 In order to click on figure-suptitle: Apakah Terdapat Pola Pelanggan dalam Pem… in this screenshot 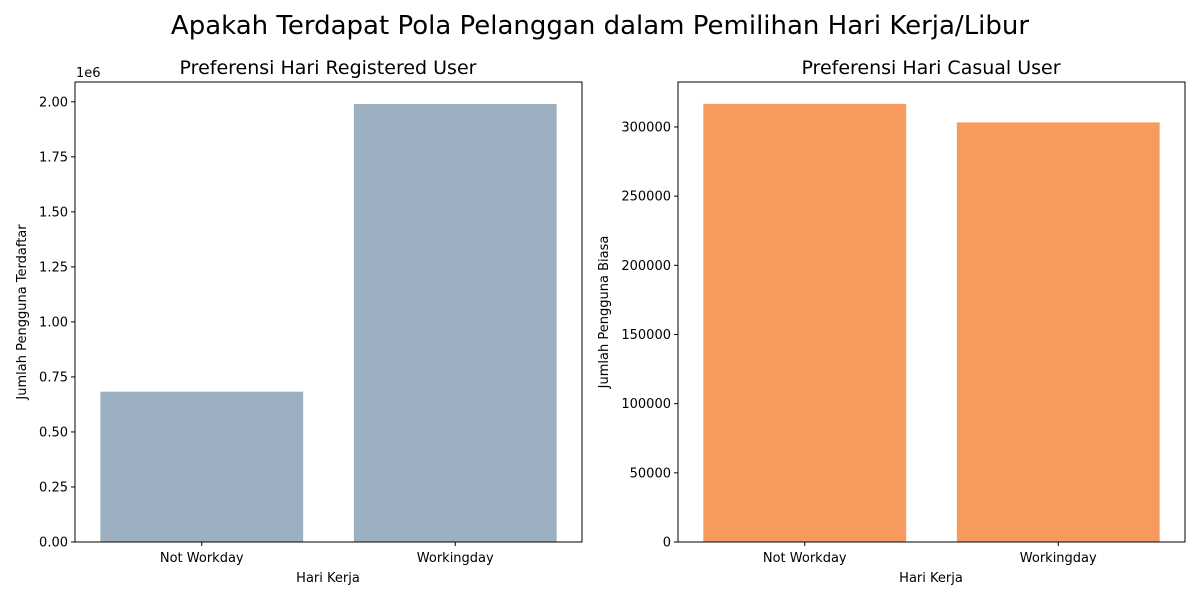, I will do `click(600, 26)`.